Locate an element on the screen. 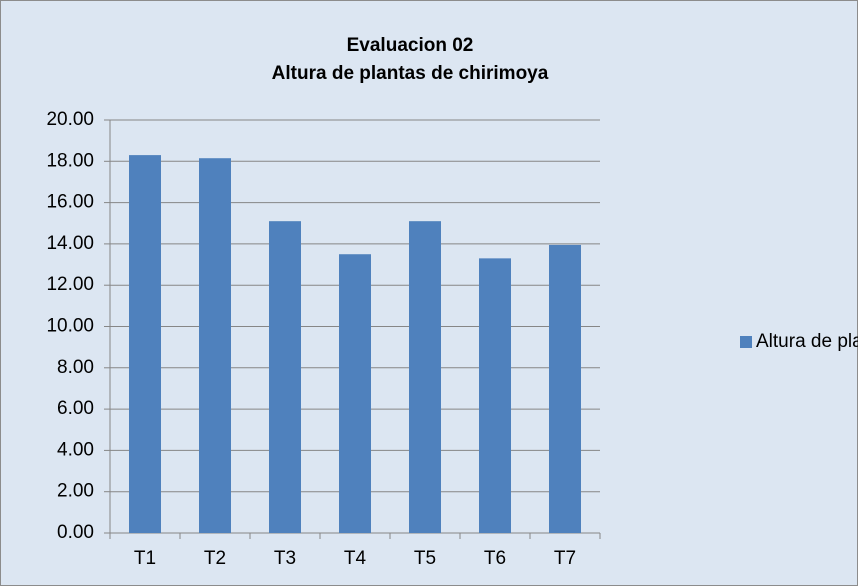 The image size is (858, 586). y-tick-label: 16.00 is located at coordinates (70, 202).